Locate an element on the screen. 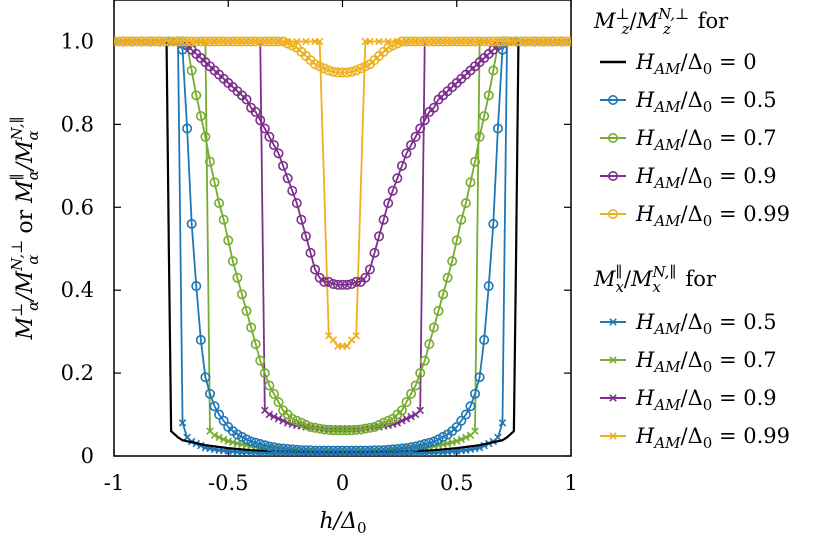  y-axis-title: M⊥α/MN,⊥α or M∥α/MN,∥α is located at coordinates (25, 228).